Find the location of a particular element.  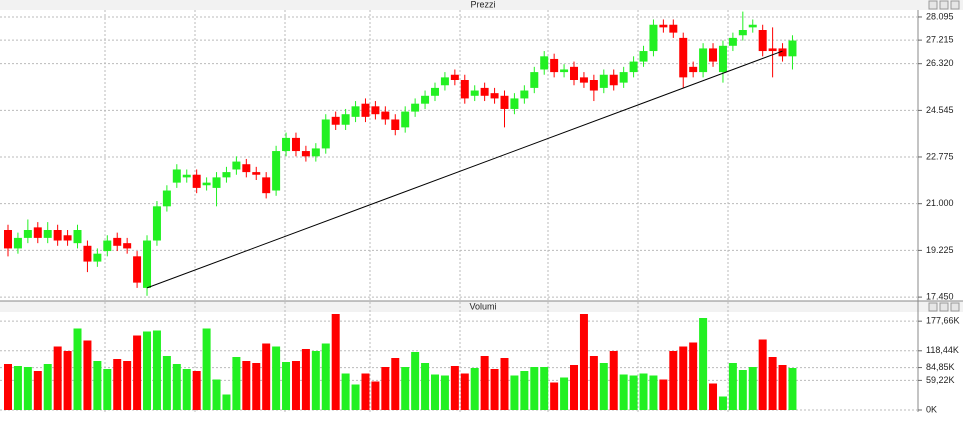

y-tick-label: 177,66K is located at coordinates (943, 321).